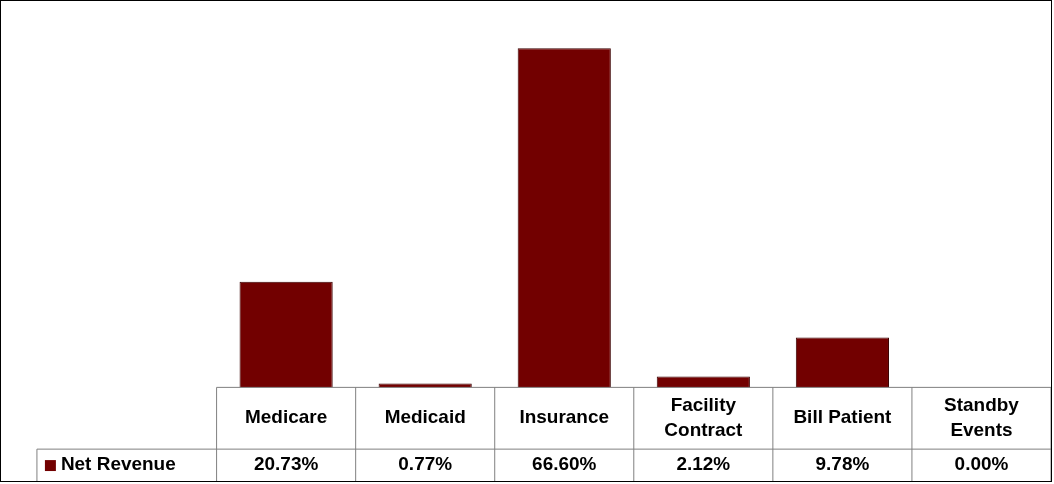  Describe the element at coordinates (703, 464) in the screenshot. I see `data-label: 2.12%` at that location.